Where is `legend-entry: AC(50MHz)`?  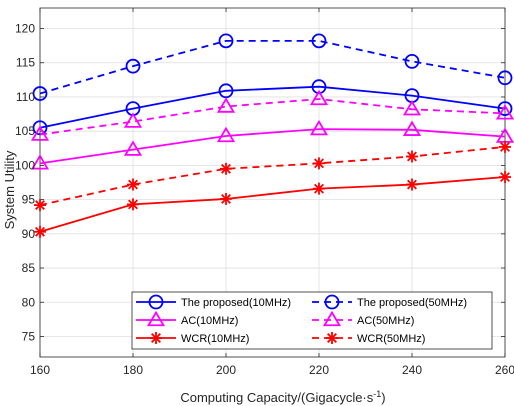 legend-entry: AC(50MHz) is located at coordinates (363, 318).